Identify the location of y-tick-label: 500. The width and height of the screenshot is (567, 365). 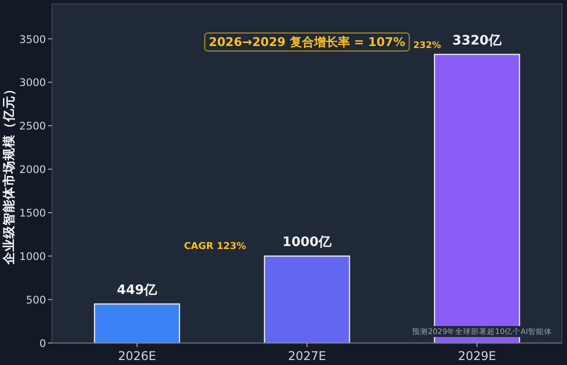
(36, 300).